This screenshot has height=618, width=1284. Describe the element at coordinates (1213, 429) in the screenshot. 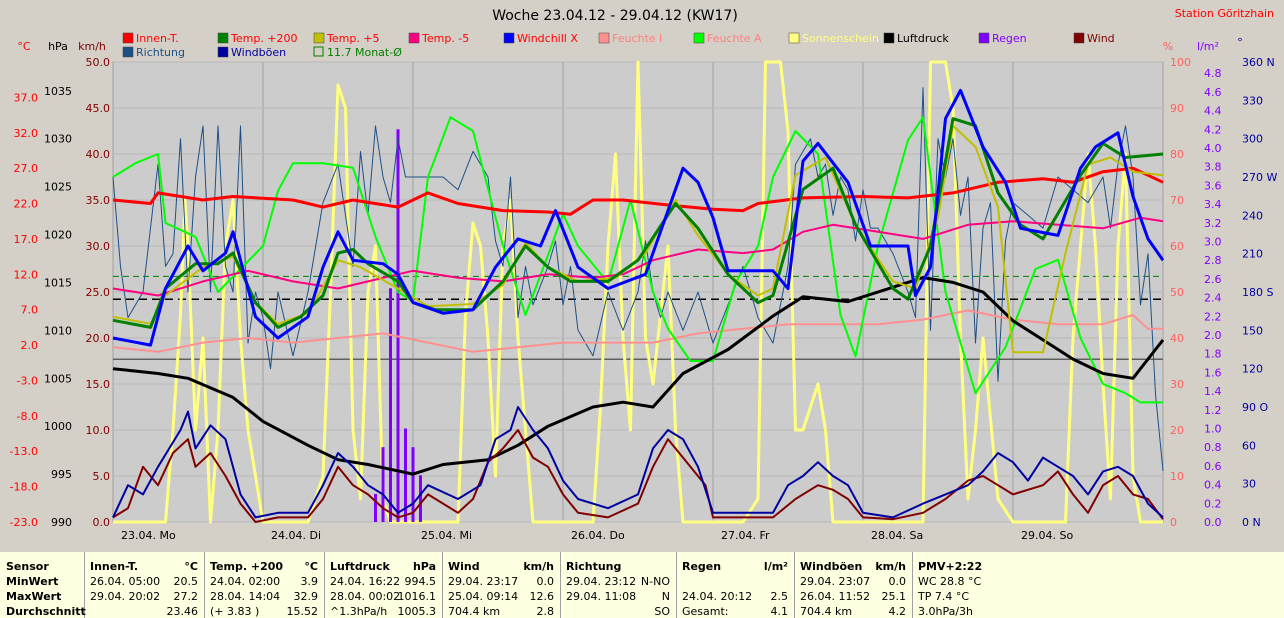

I see `rain-tick-label: 1.0` at that location.